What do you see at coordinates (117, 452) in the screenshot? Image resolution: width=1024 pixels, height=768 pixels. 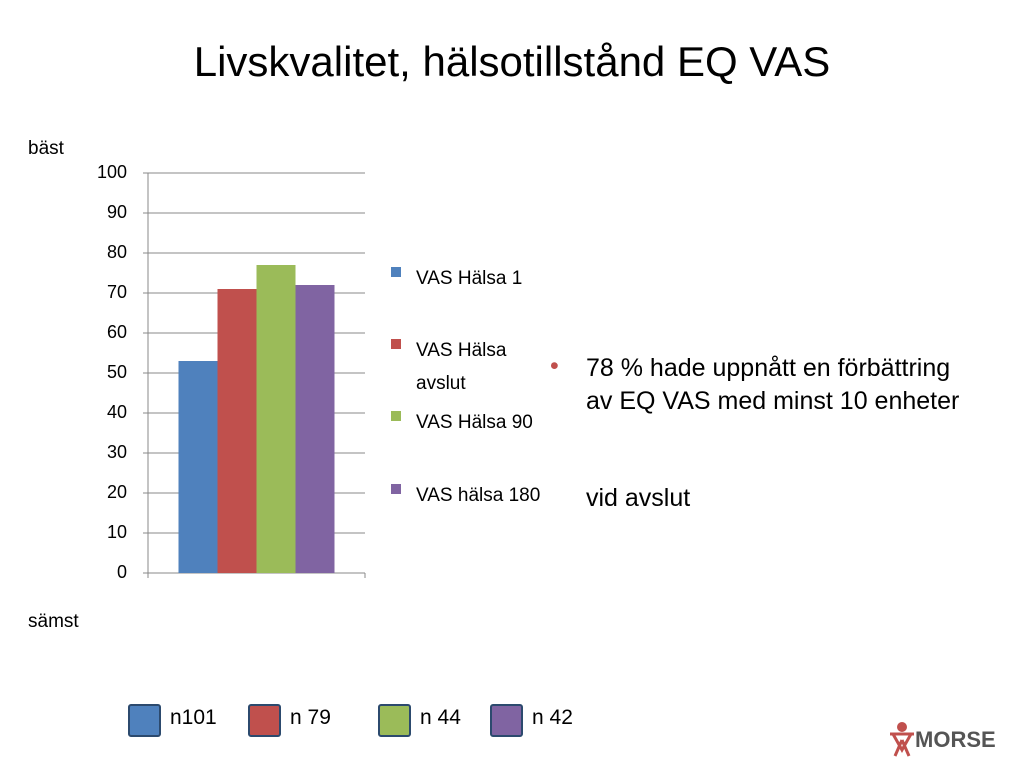 I see `y-tick-label: 30` at bounding box center [117, 452].